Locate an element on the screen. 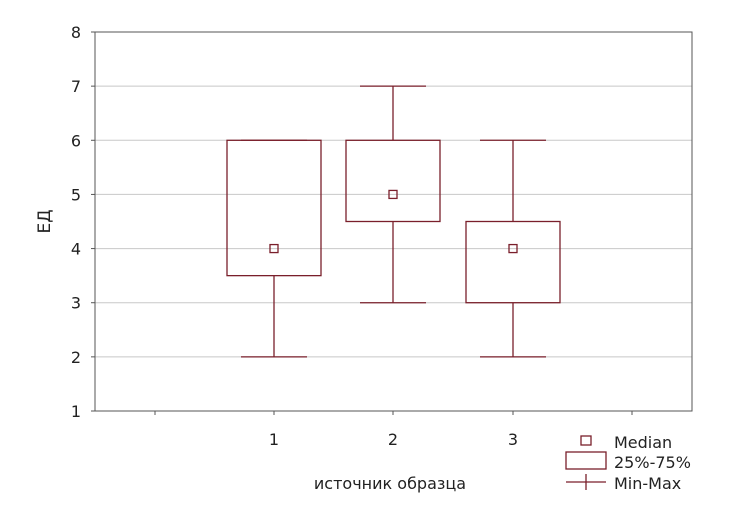 The height and width of the screenshot is (511, 739). legend-median-marker is located at coordinates (586, 440).